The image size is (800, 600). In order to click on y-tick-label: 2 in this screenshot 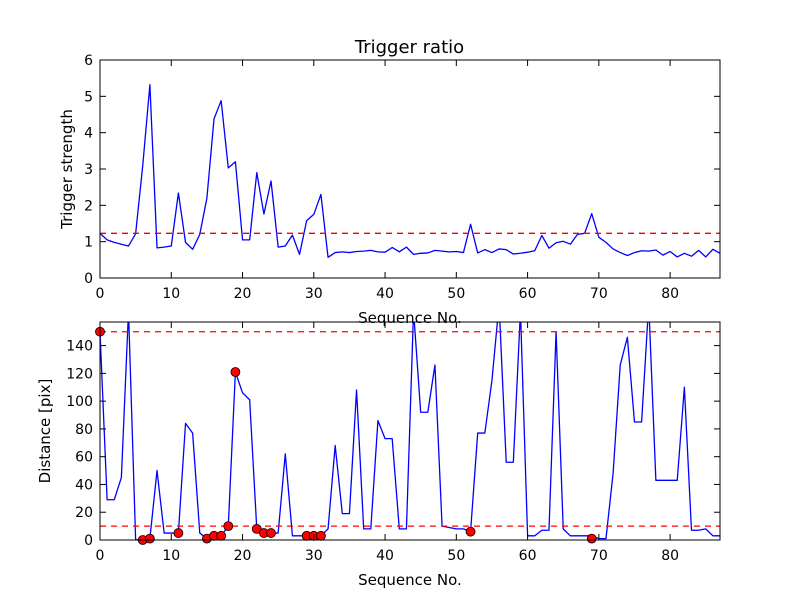, I will do `click(88, 206)`.